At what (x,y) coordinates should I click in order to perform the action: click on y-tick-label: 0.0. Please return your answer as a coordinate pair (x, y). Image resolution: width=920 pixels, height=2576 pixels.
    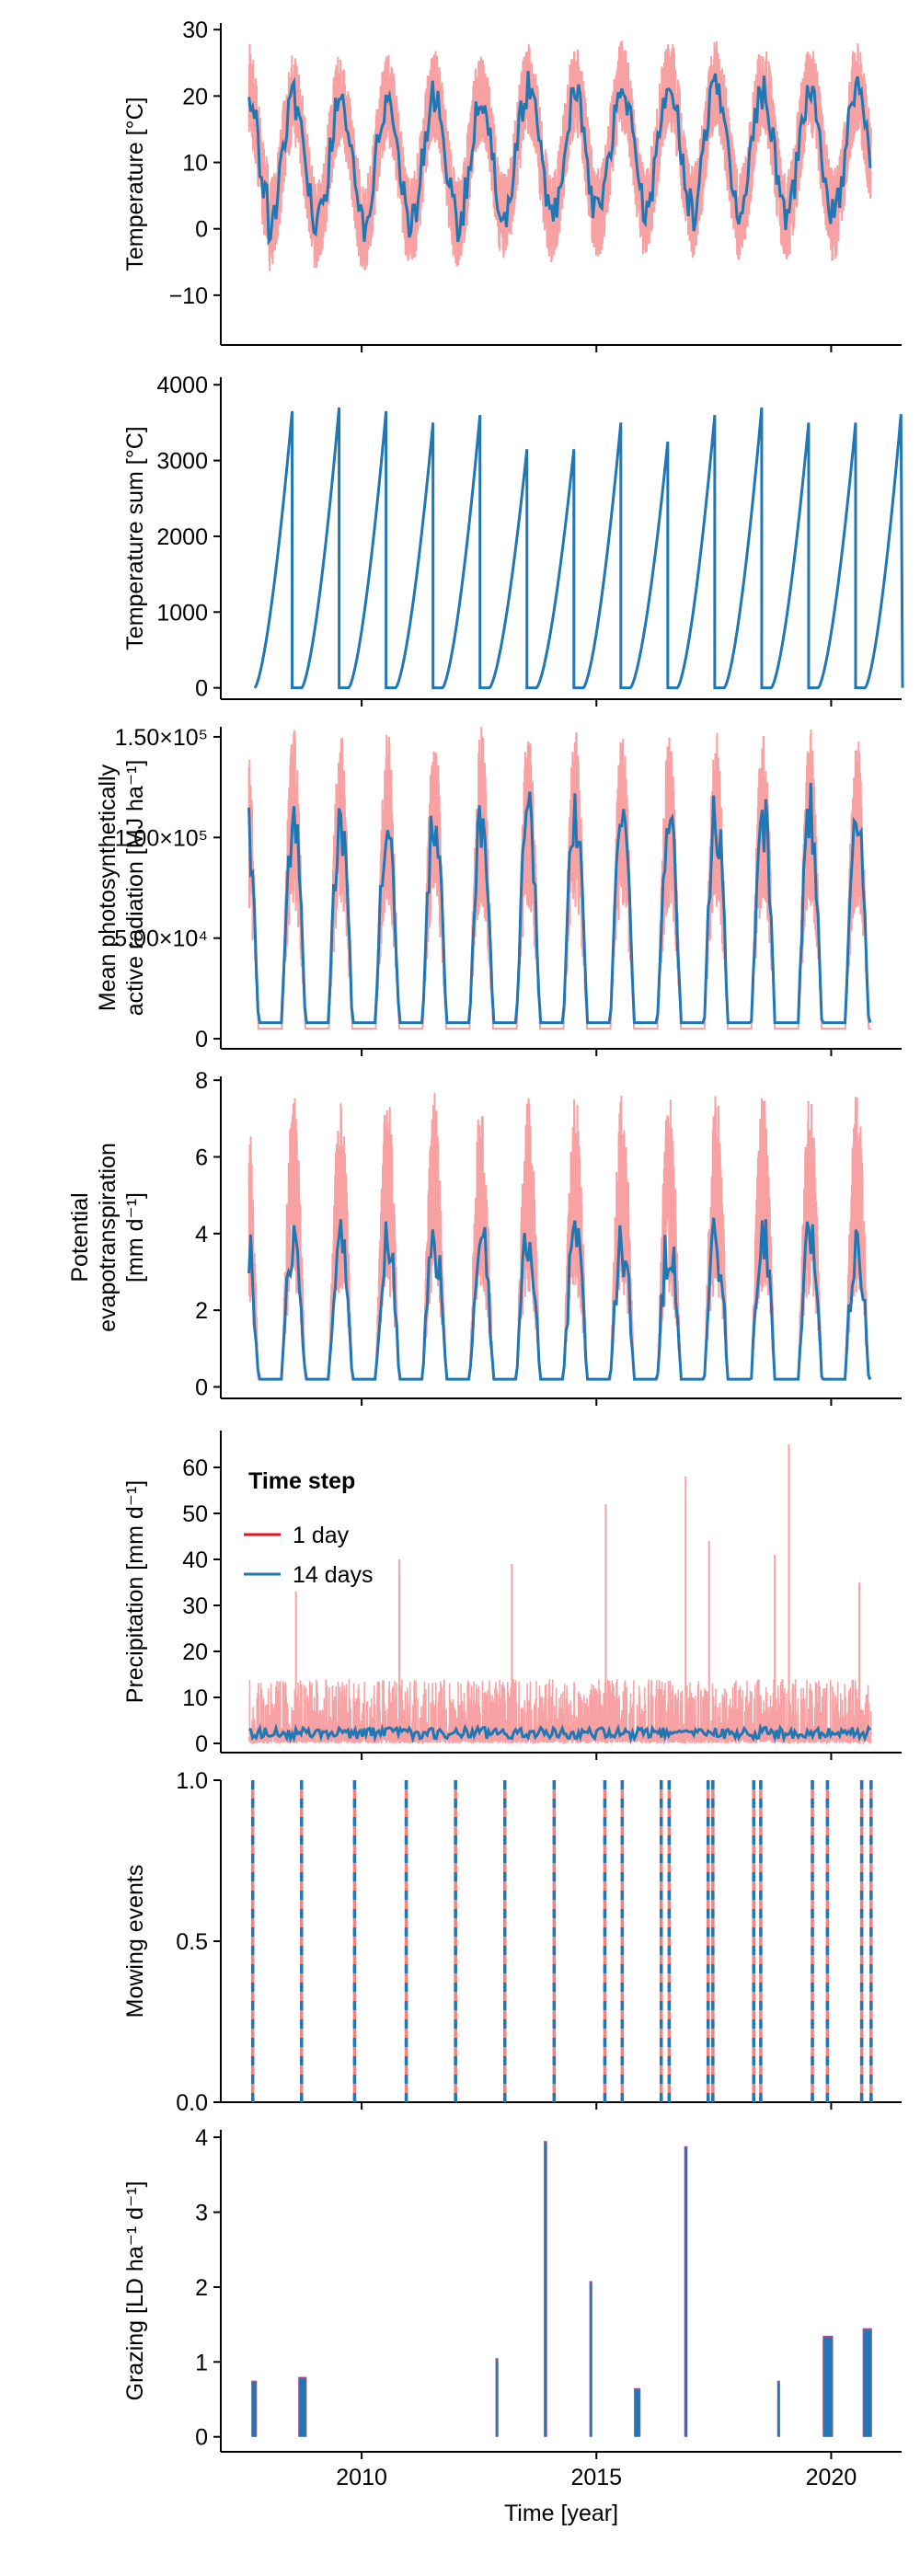
    Looking at the image, I should click on (192, 2103).